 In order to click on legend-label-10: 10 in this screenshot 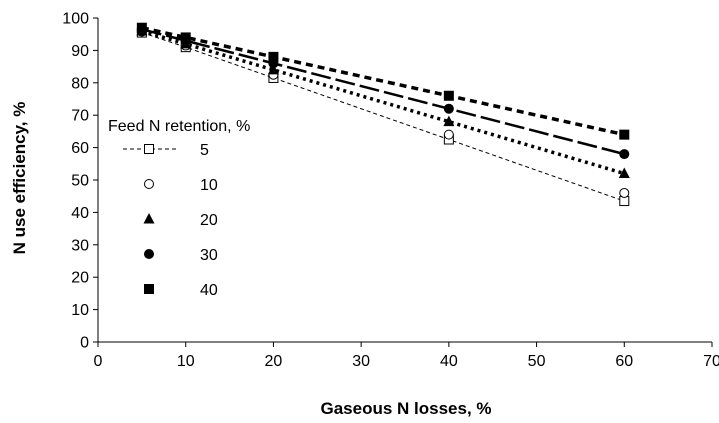, I will do `click(209, 185)`.